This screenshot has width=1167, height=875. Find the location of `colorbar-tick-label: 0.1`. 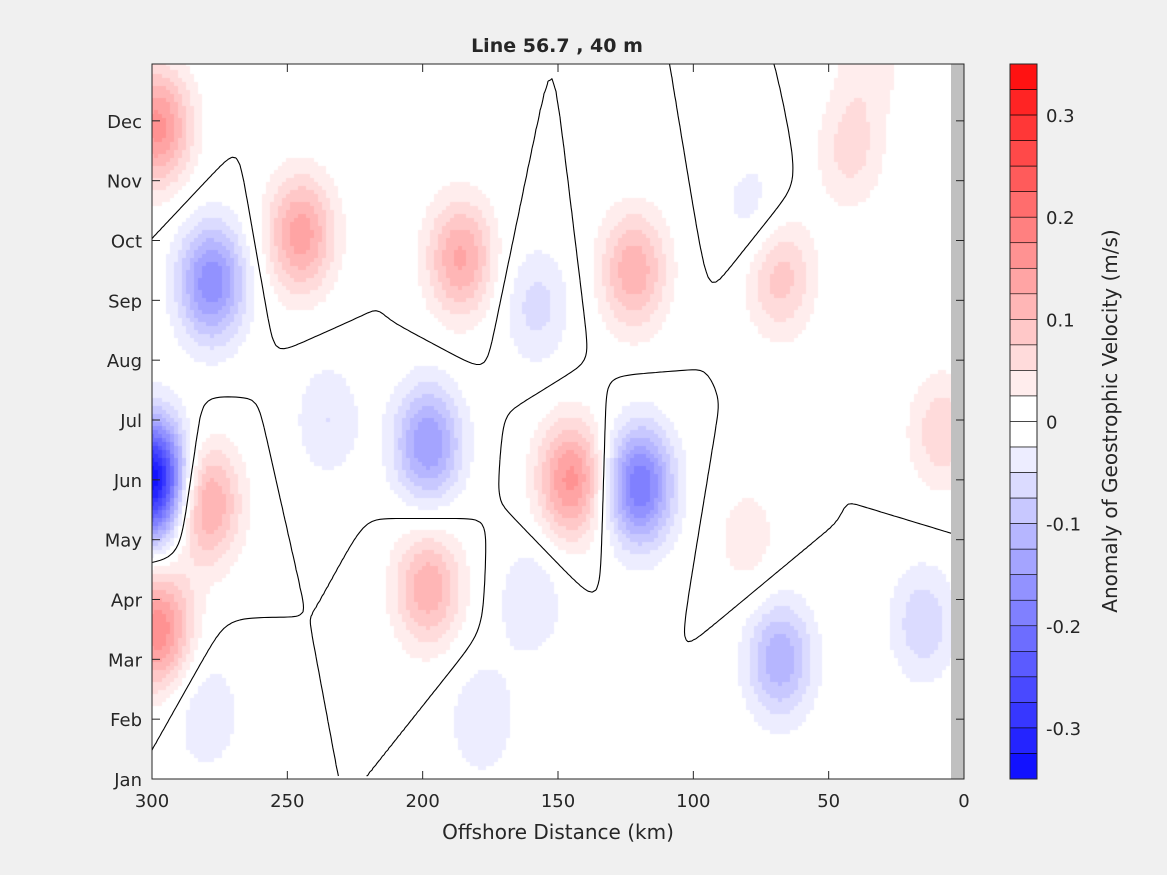

colorbar-tick-label: 0.1 is located at coordinates (1060, 320).